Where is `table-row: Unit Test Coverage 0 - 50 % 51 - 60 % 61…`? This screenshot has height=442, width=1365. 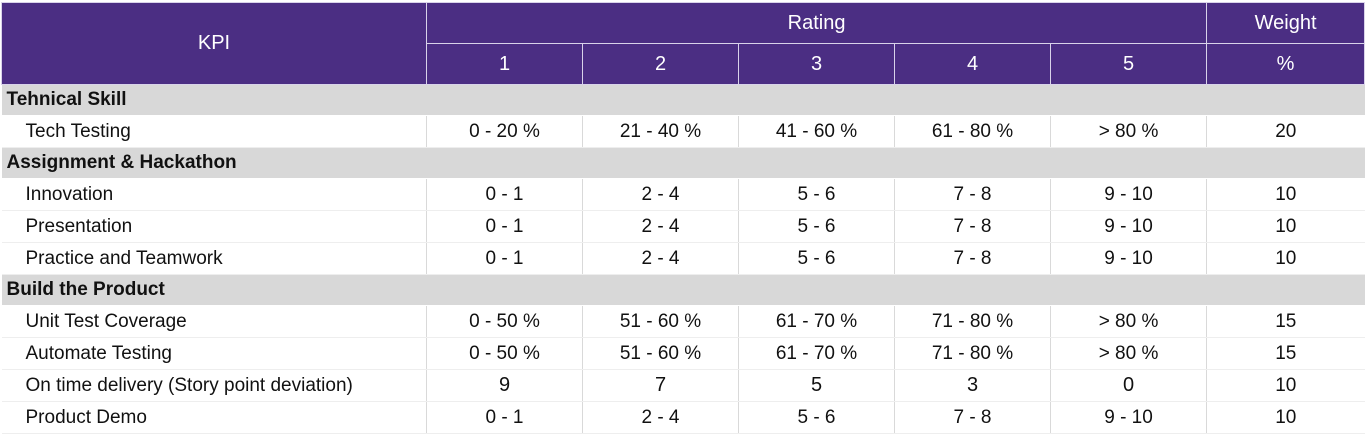 table-row: Unit Test Coverage 0 - 50 % 51 - 60 % 61… is located at coordinates (683, 321).